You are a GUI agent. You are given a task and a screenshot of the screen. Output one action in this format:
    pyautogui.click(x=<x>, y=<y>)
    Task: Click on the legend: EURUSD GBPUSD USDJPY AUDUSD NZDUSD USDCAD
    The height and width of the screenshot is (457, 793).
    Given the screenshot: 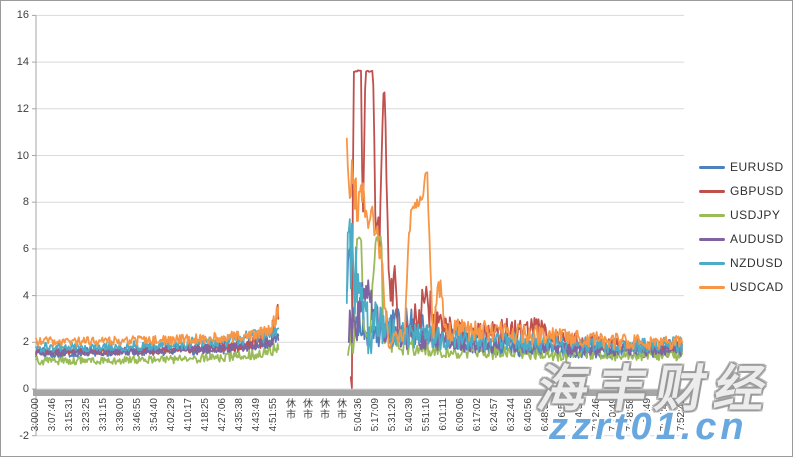 What is the action you would take?
    pyautogui.click(x=741, y=232)
    